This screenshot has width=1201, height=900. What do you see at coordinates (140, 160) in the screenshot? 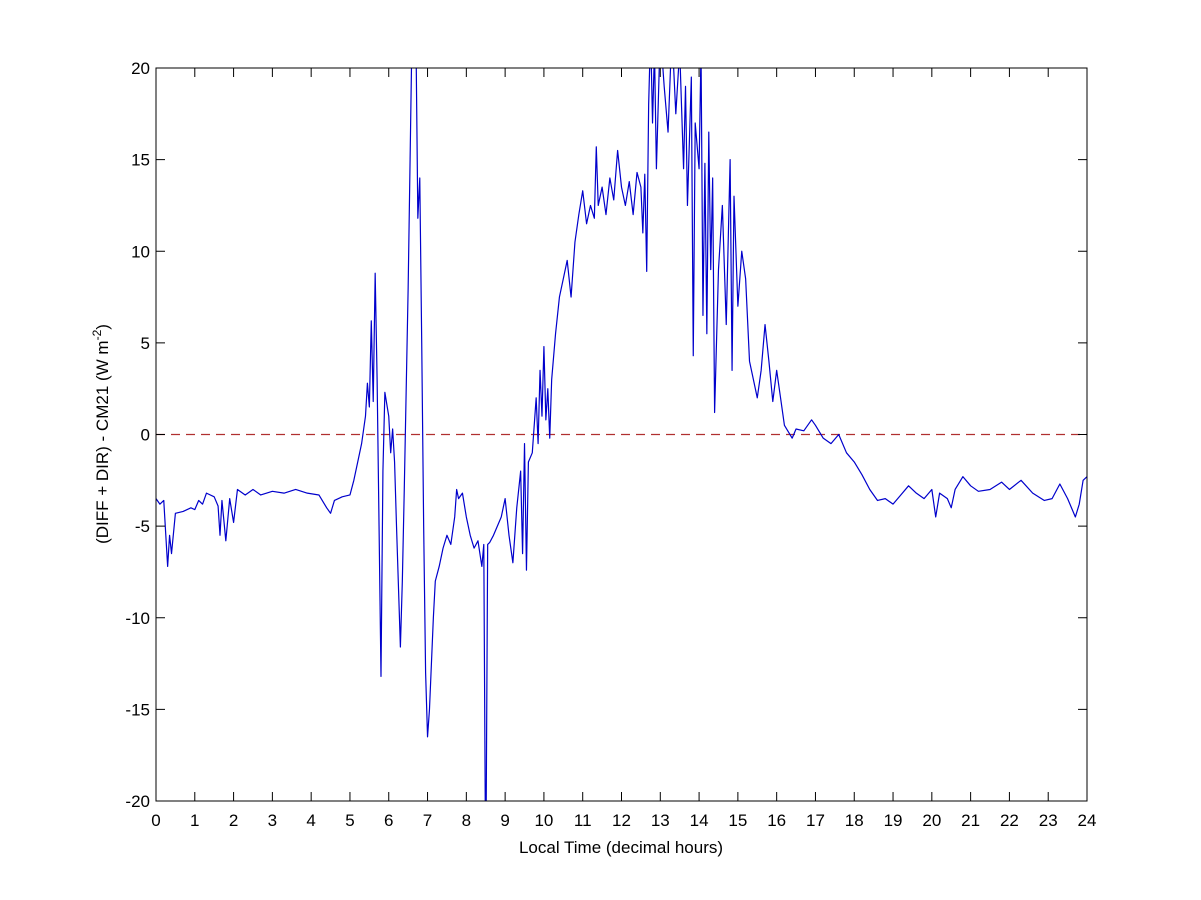
I see `y-tick-label: 15` at bounding box center [140, 160].